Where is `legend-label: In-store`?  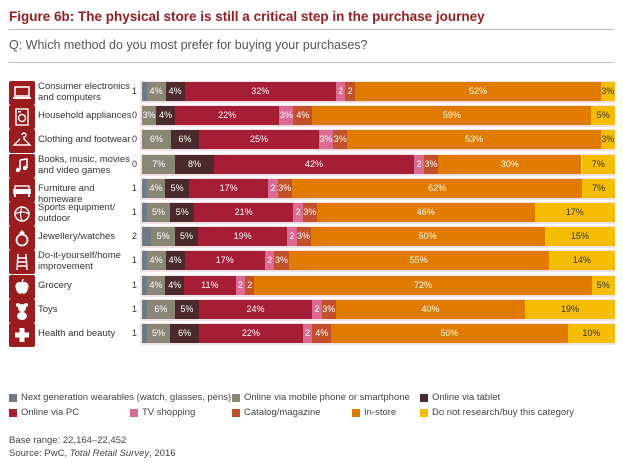 legend-label: In-store is located at coordinates (380, 412).